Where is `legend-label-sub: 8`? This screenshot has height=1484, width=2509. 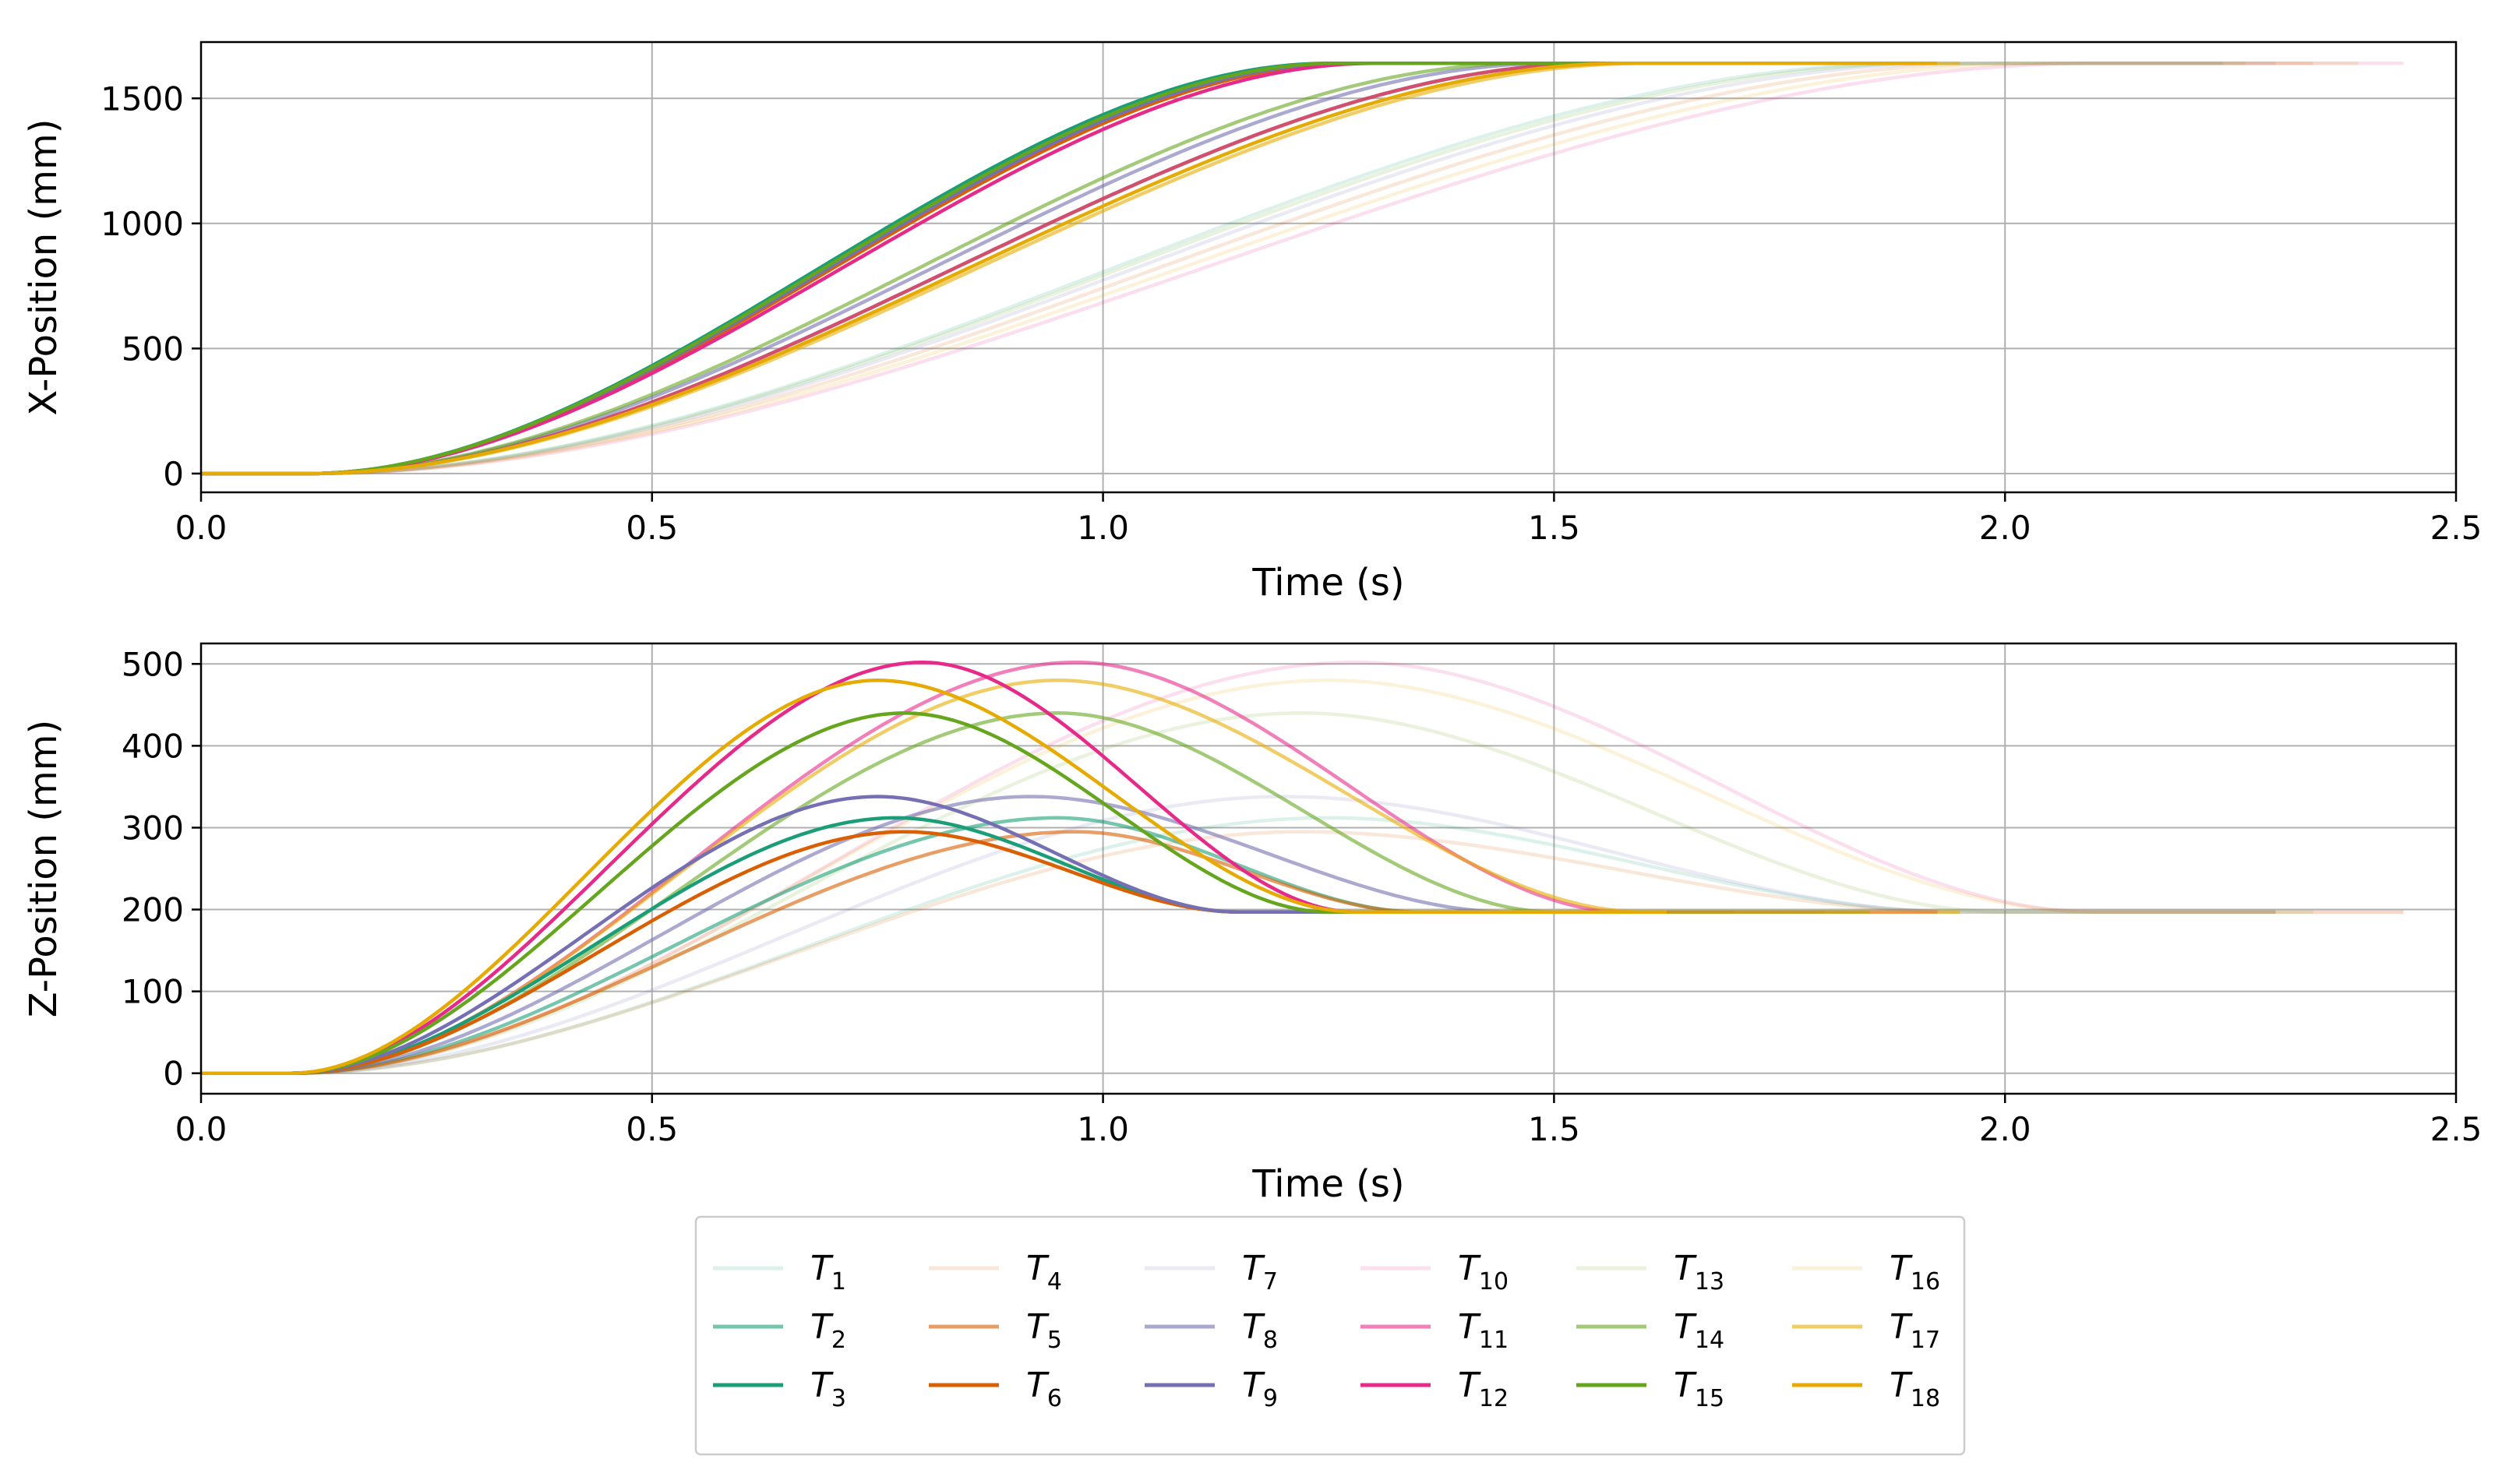 legend-label-sub: 8 is located at coordinates (1270, 1340).